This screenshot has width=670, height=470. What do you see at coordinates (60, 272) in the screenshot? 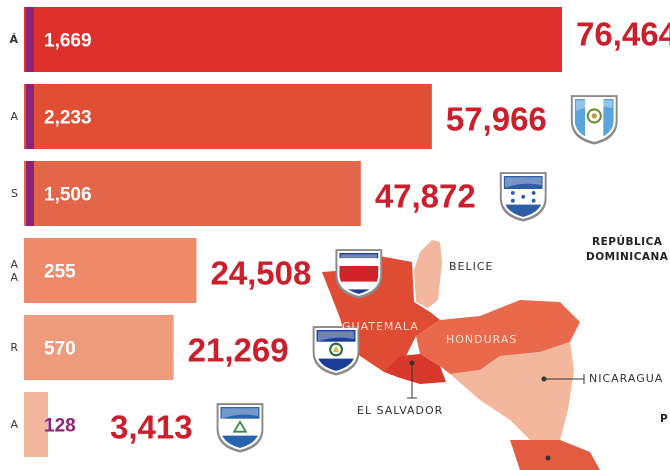
I see `bar-inner-label: 255` at bounding box center [60, 272].